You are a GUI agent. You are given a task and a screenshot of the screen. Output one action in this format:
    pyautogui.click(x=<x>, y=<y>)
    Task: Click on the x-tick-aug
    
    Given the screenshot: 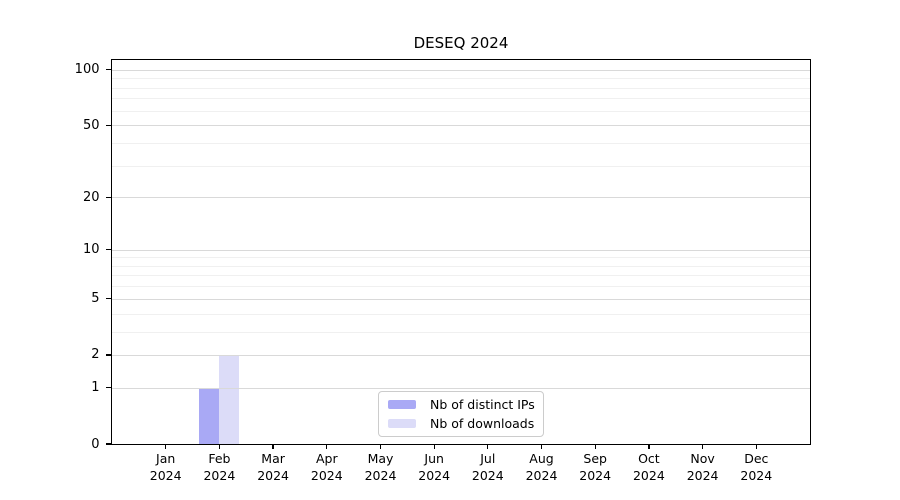 What is the action you would take?
    pyautogui.click(x=541, y=446)
    